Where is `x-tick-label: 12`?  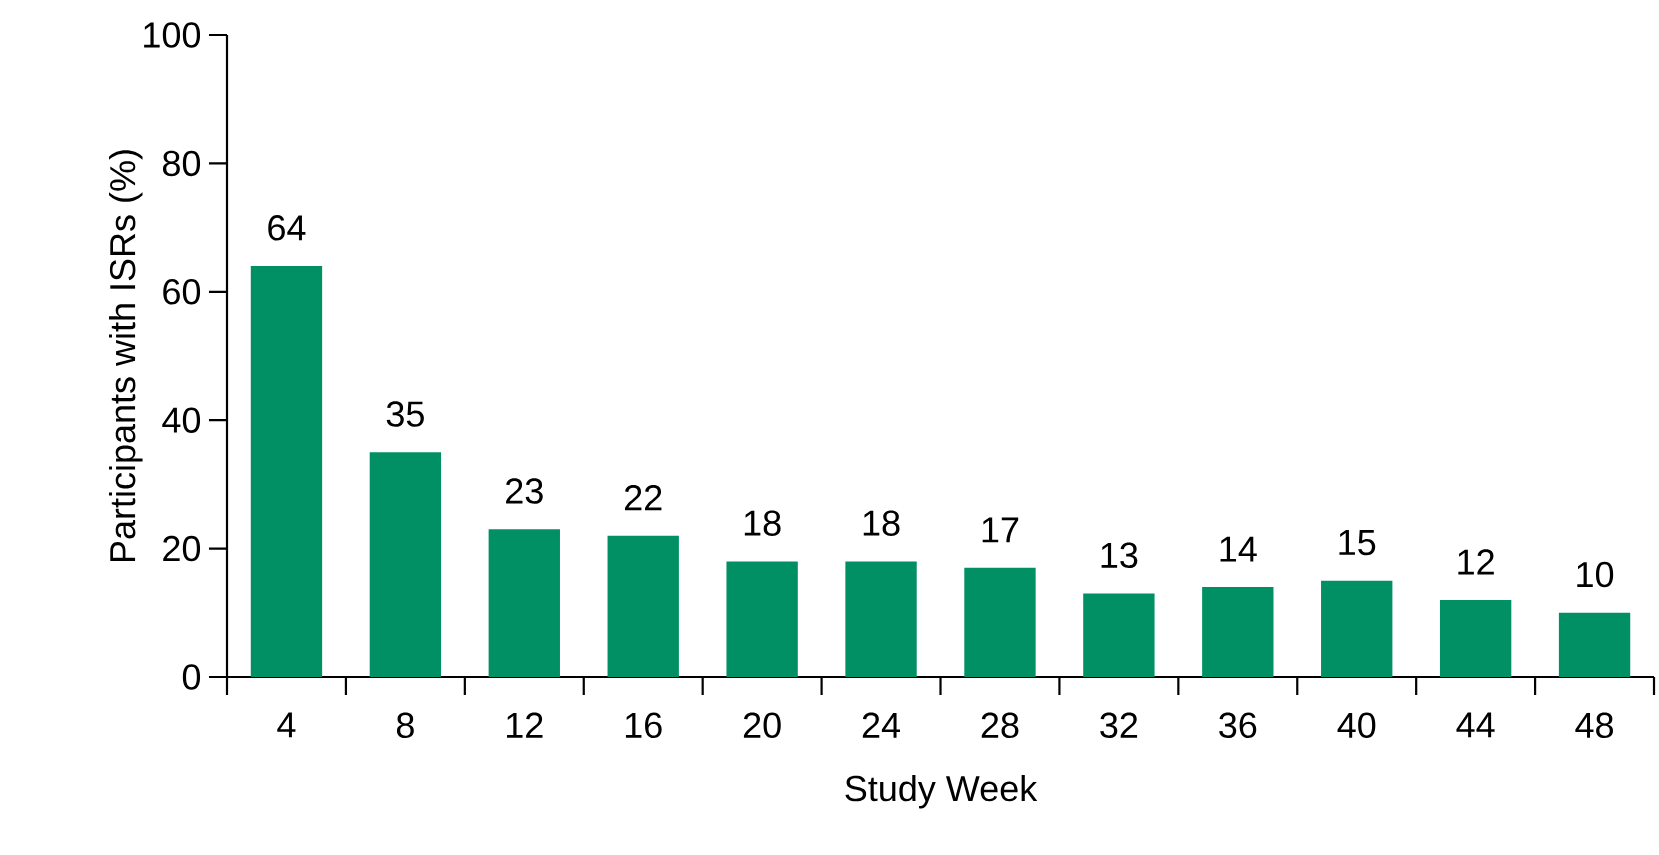 x-tick-label: 12 is located at coordinates (525, 725).